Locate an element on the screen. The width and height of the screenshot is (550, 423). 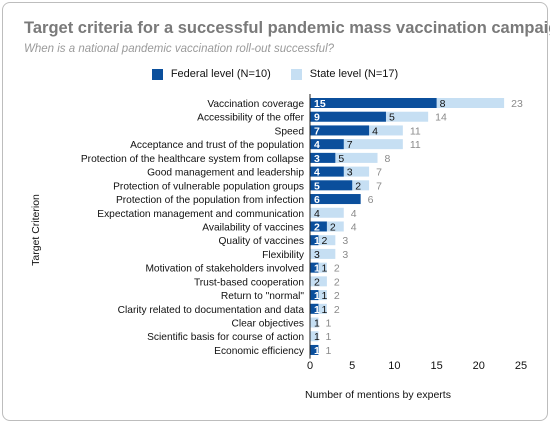
category-label: Flexibility is located at coordinates (283, 255).